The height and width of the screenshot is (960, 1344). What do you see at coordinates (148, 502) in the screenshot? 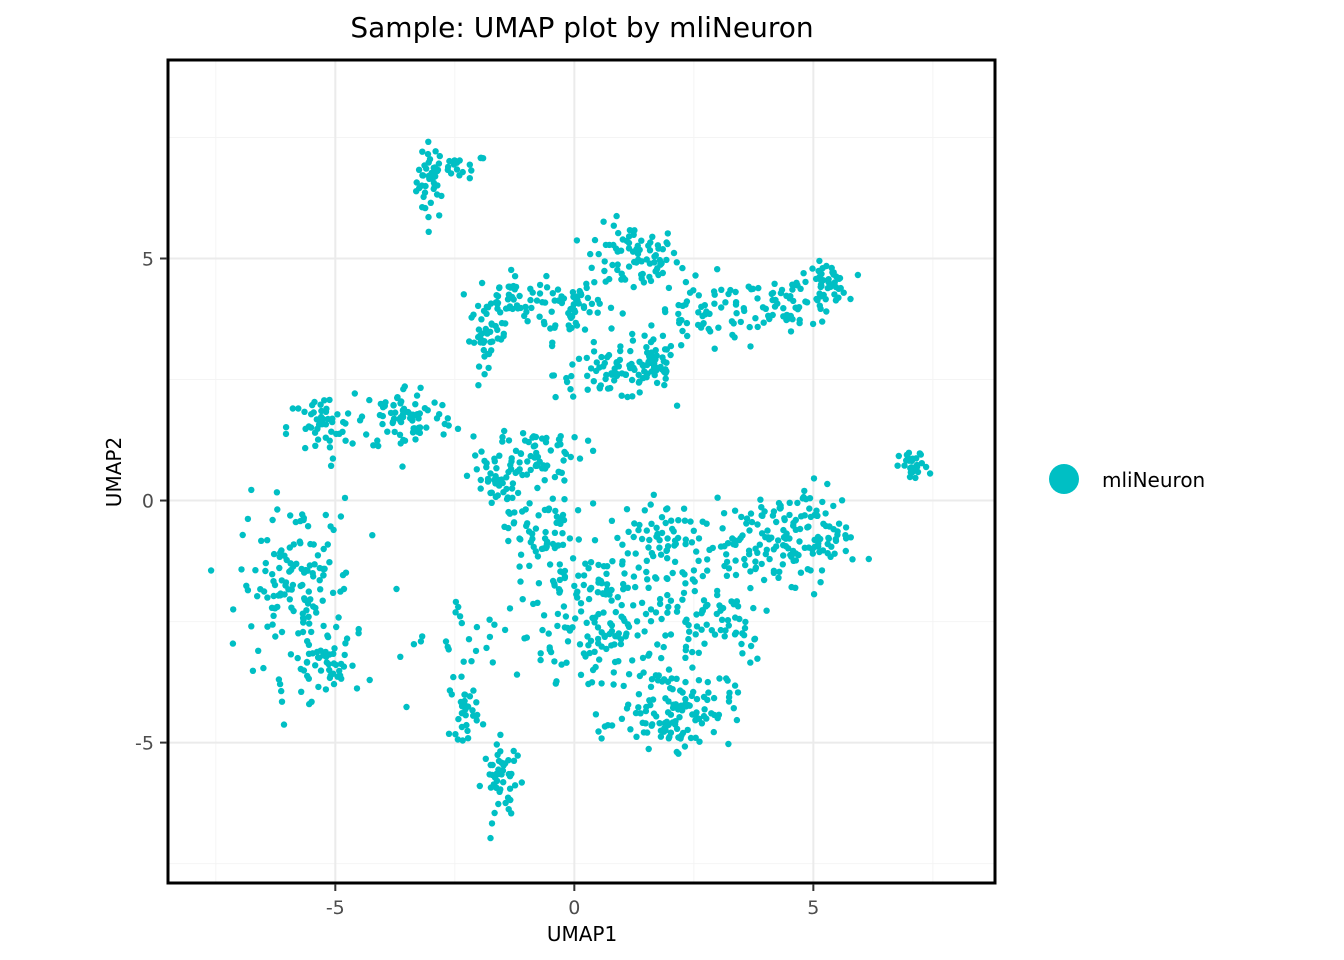
I see `y-tick-label: 0` at bounding box center [148, 502].